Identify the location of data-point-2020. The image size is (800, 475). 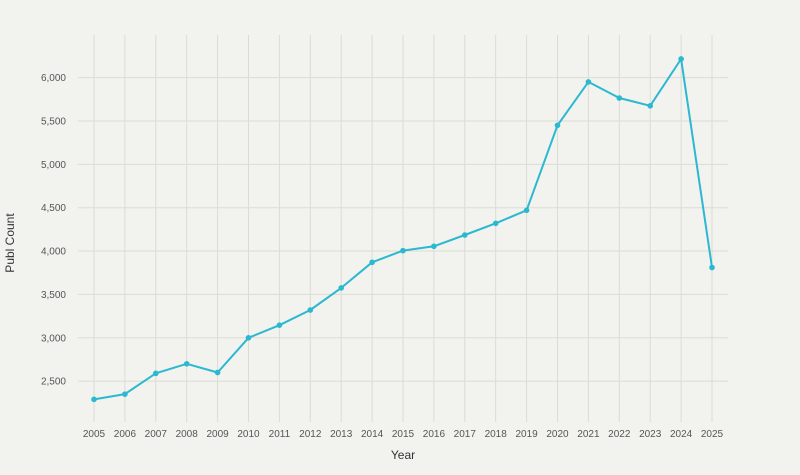
(557, 125).